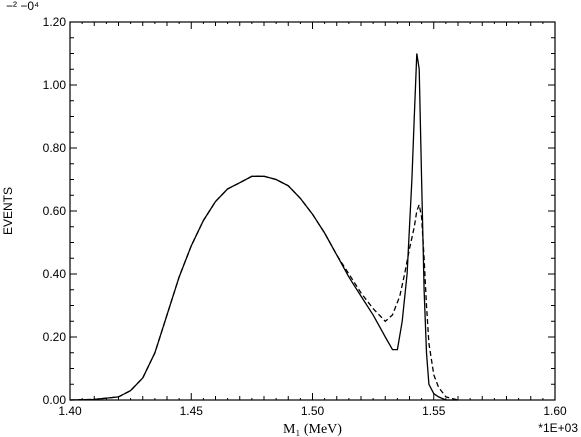 The width and height of the screenshot is (581, 437). I want to click on y-tick-label: 0.00, so click(55, 400).